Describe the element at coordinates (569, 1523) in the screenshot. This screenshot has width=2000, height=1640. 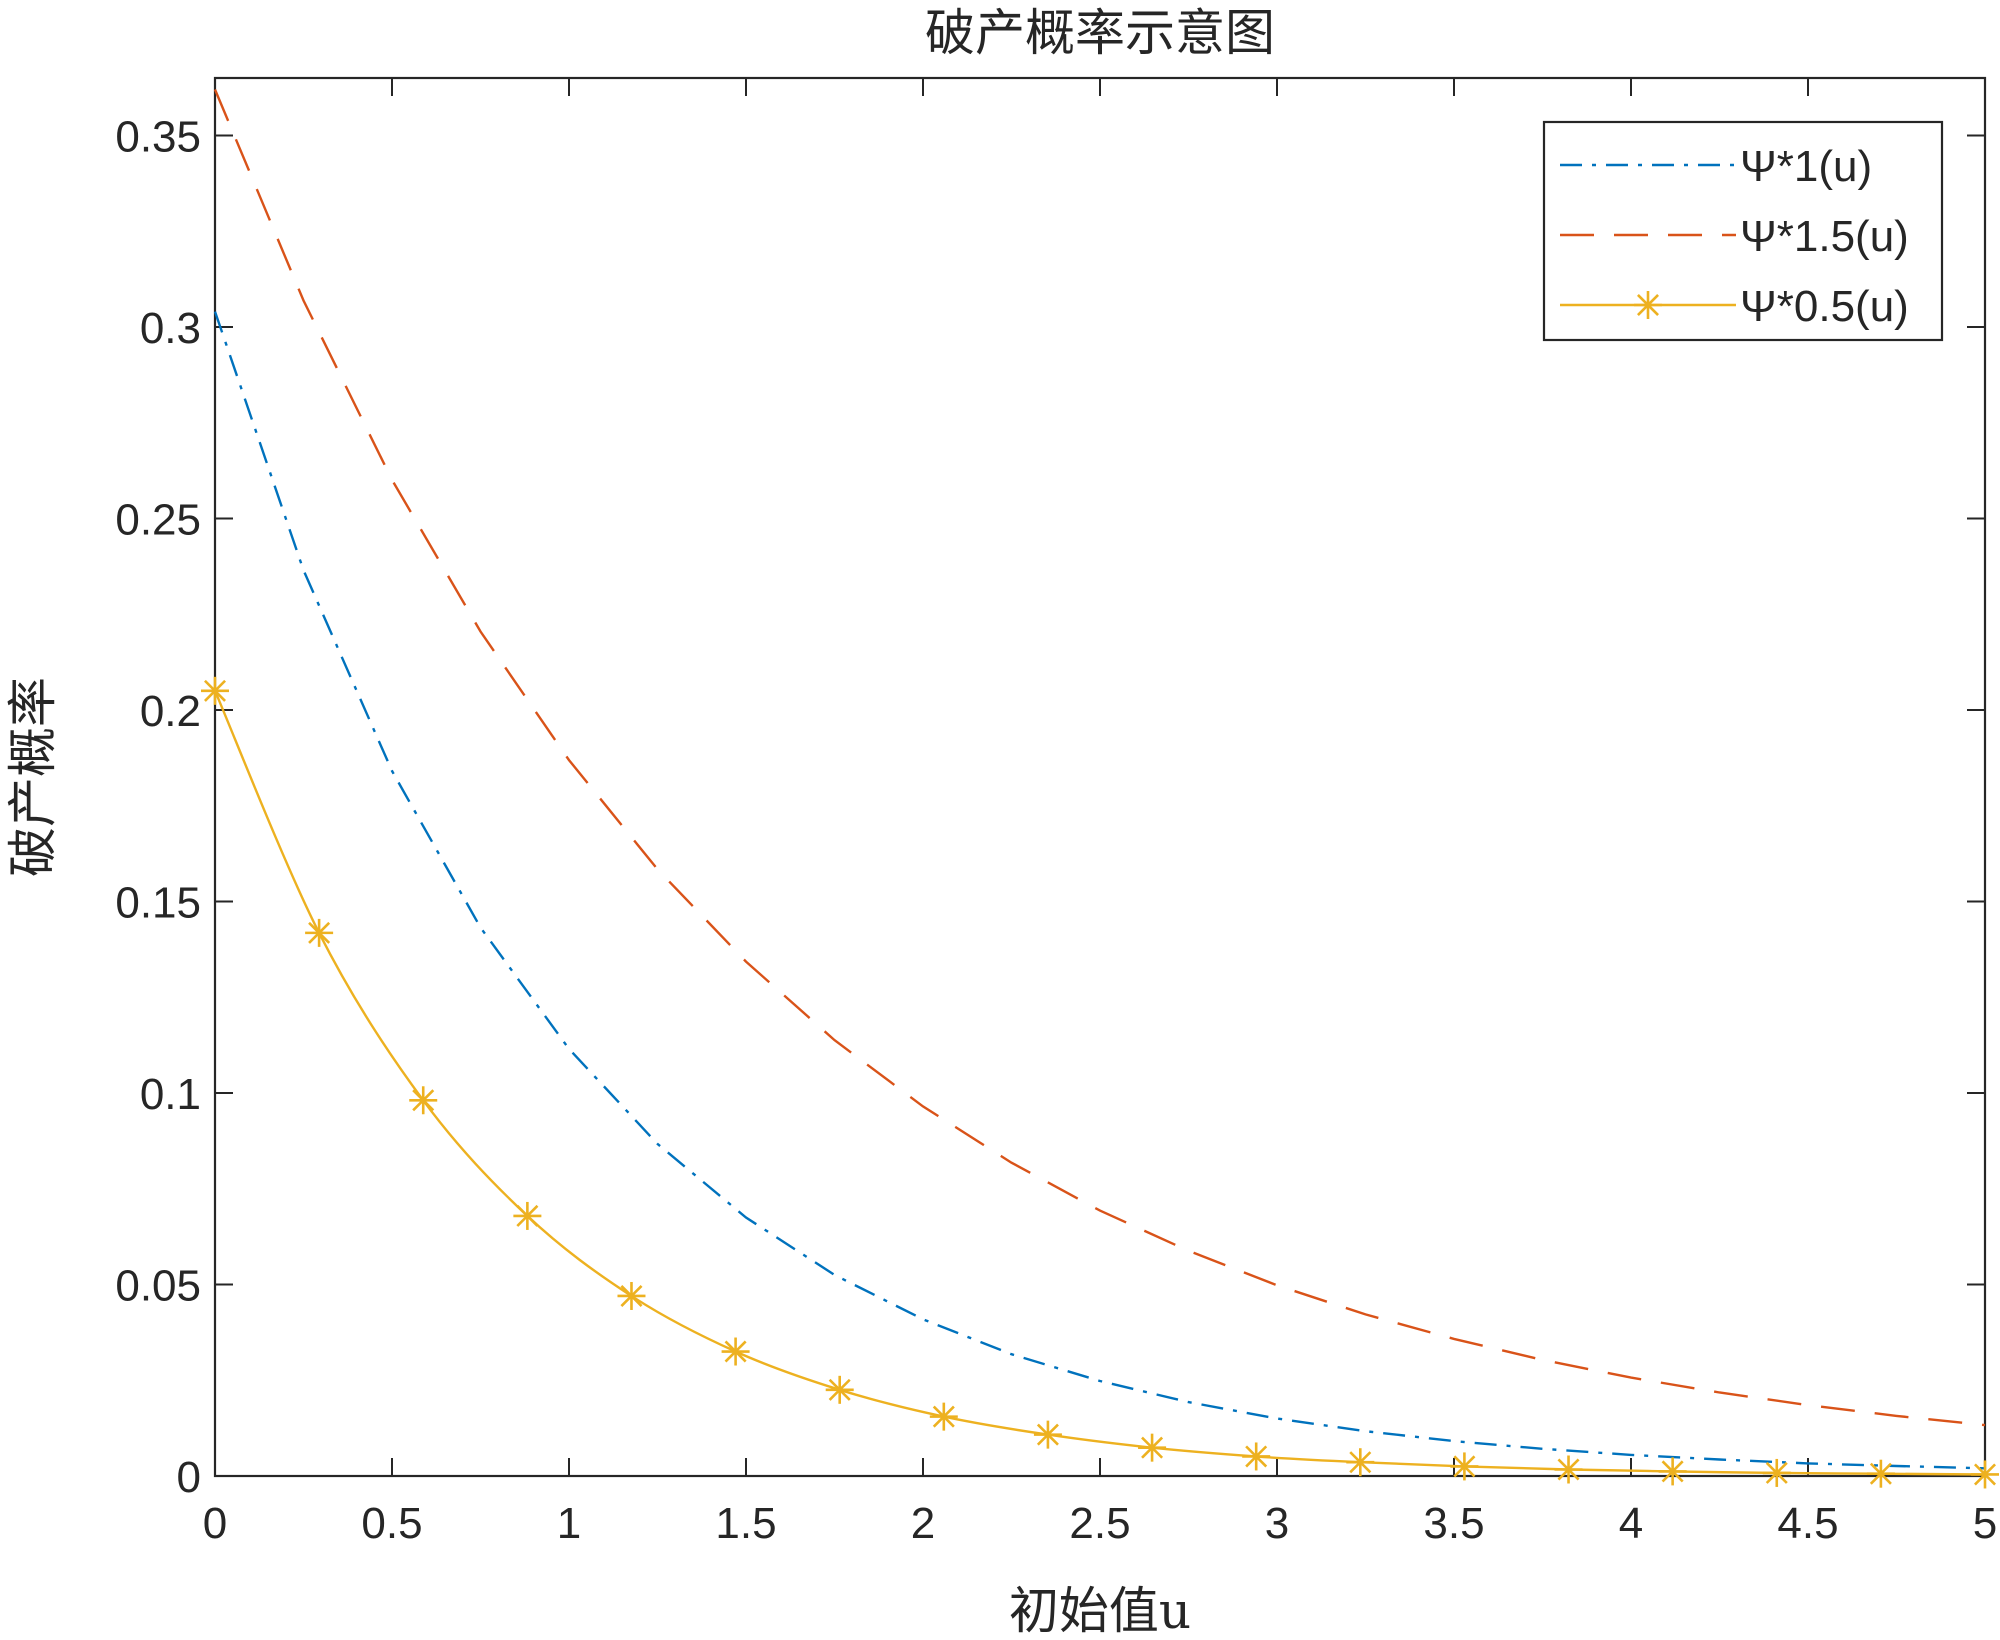
I see `x-tick-label: 1` at that location.